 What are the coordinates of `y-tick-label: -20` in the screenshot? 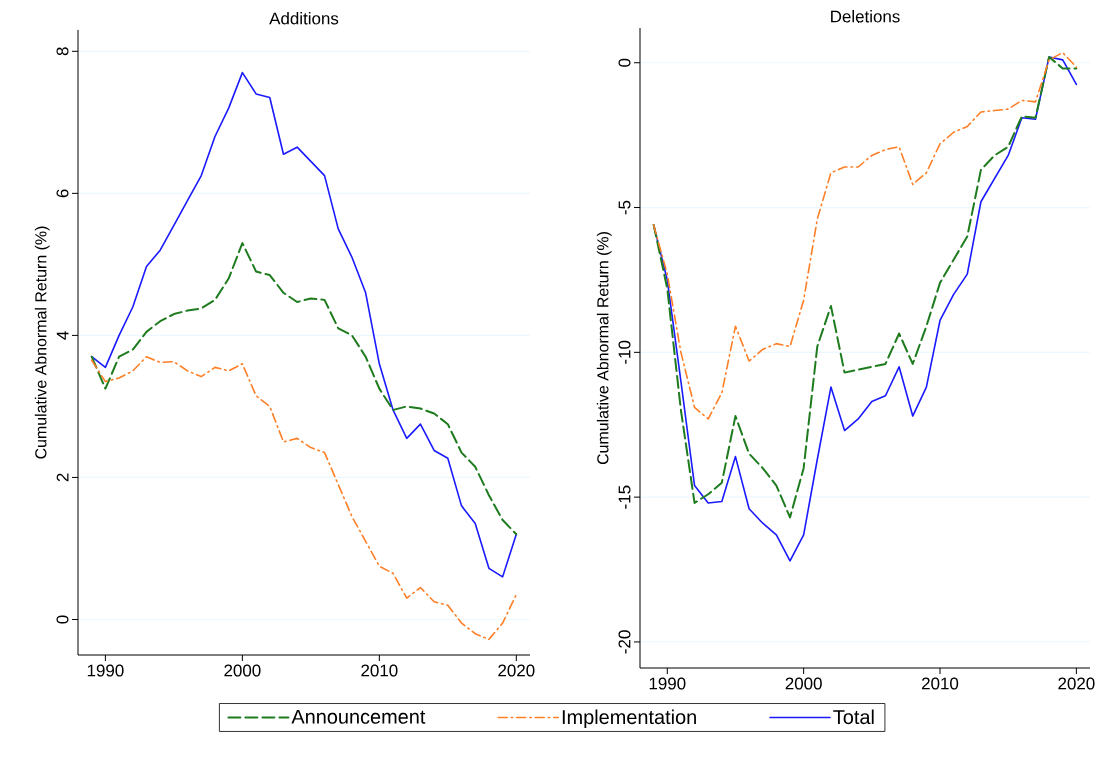 It's located at (624, 642).